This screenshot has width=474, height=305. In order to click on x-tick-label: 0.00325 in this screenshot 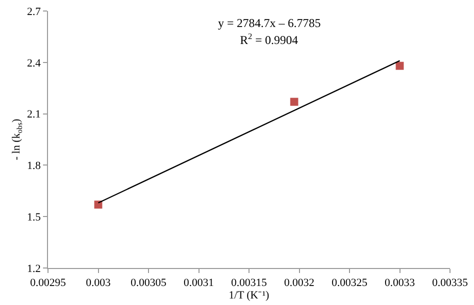, I will do `click(350, 283)`.